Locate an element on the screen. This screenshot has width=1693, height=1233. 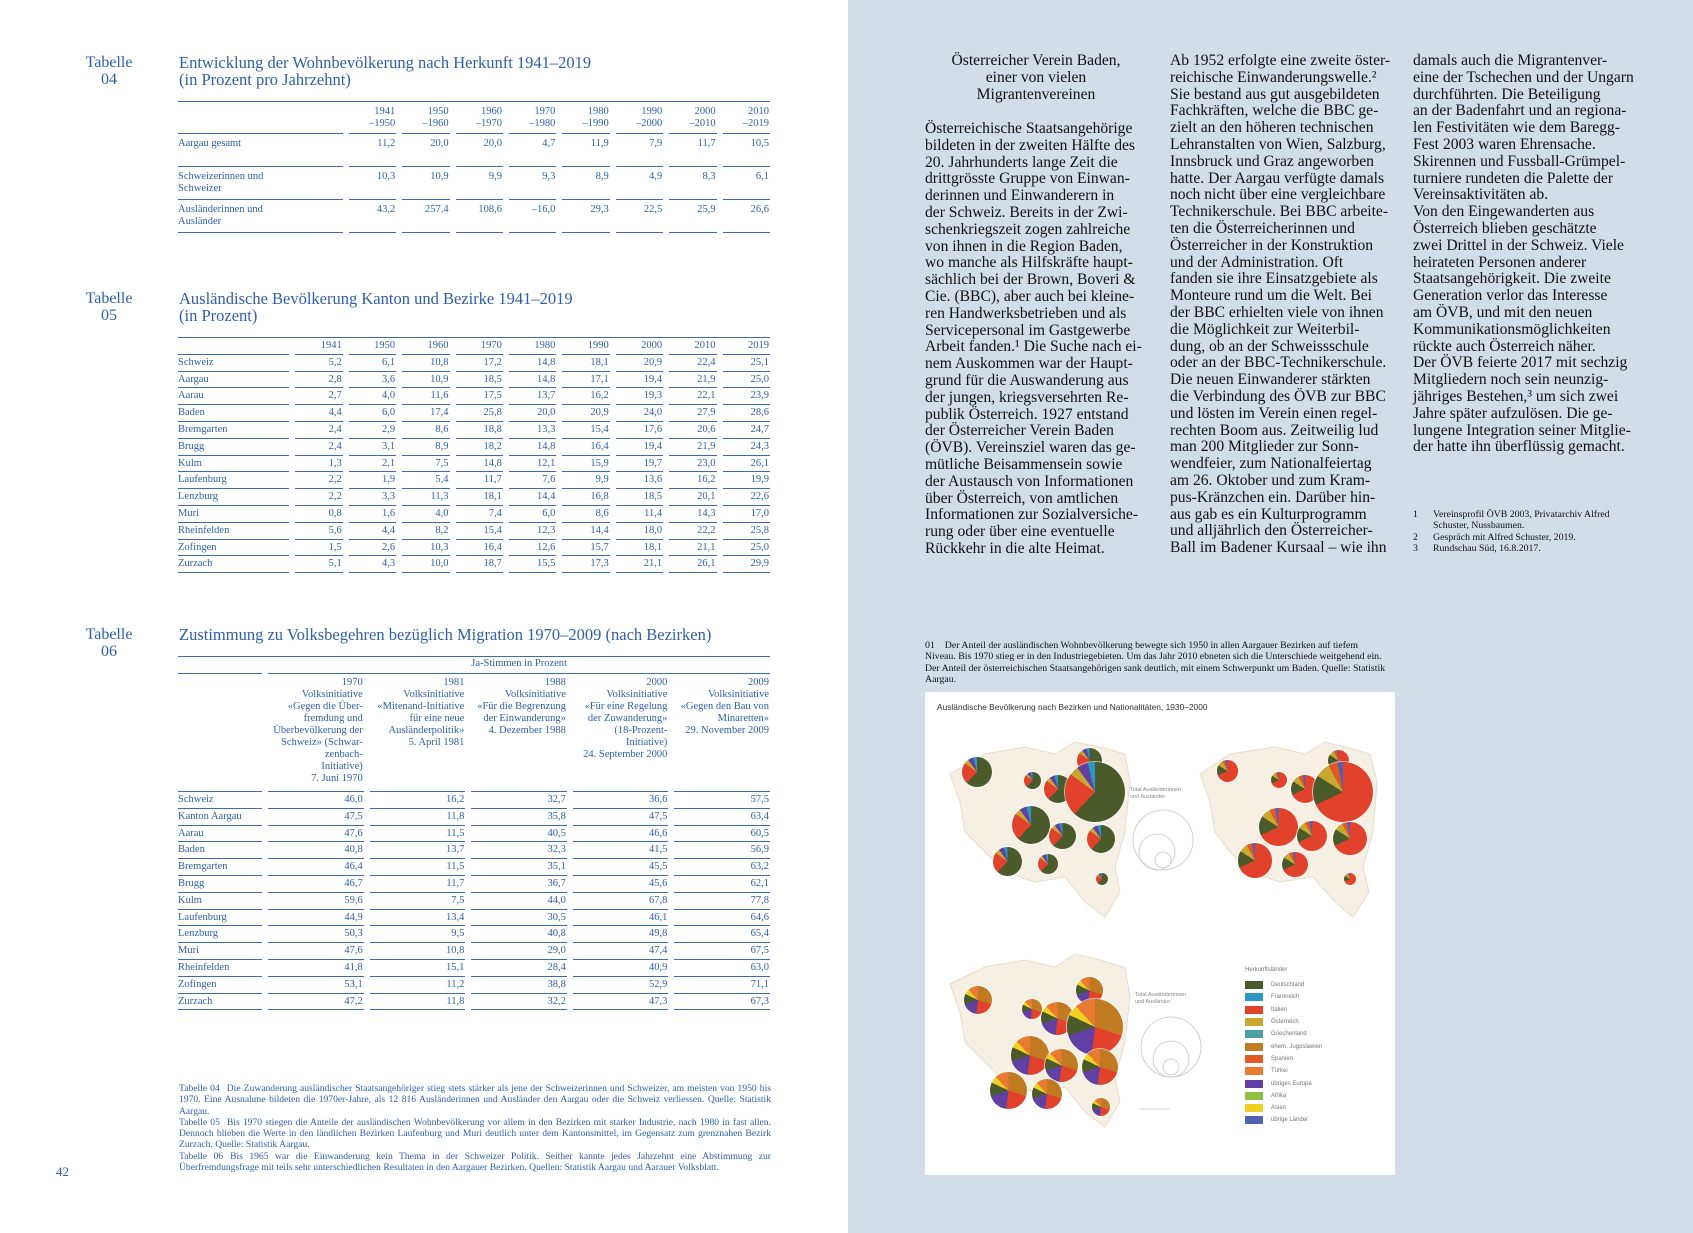
row-label: Kulm is located at coordinates (234, 464).